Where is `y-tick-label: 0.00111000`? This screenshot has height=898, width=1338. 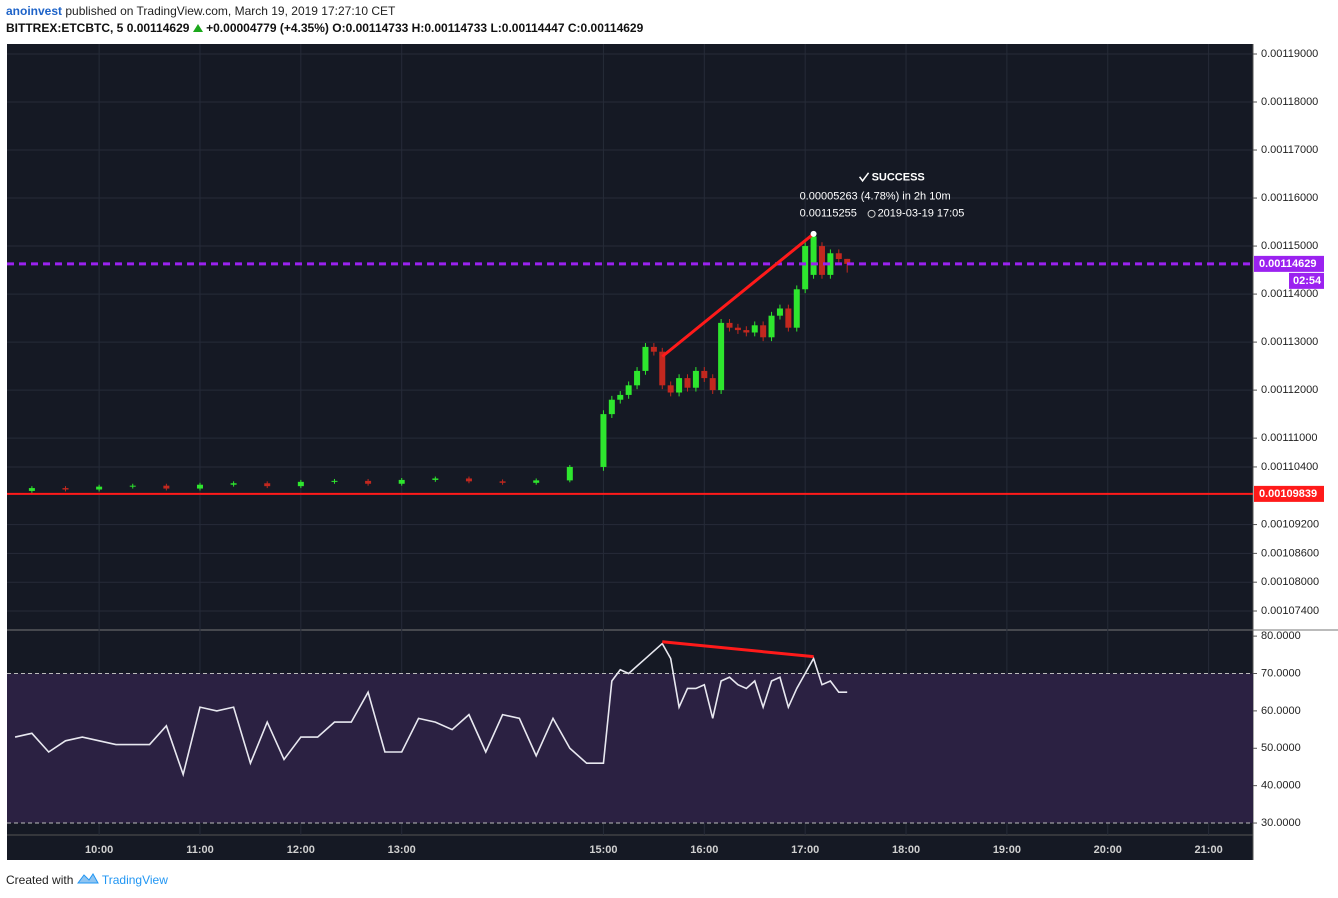 y-tick-label: 0.00111000 is located at coordinates (1289, 438).